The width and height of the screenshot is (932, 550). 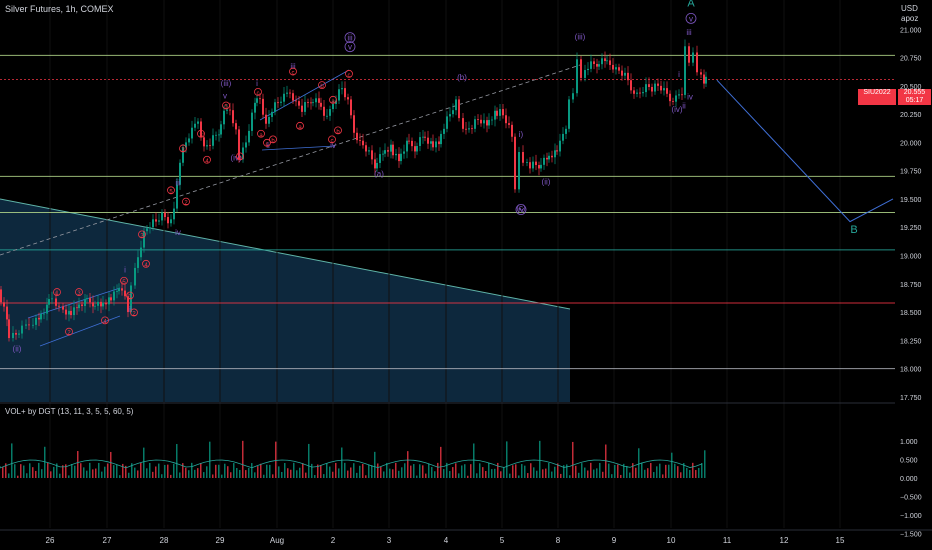 What do you see at coordinates (840, 540) in the screenshot?
I see `x-tick-label: 15` at bounding box center [840, 540].